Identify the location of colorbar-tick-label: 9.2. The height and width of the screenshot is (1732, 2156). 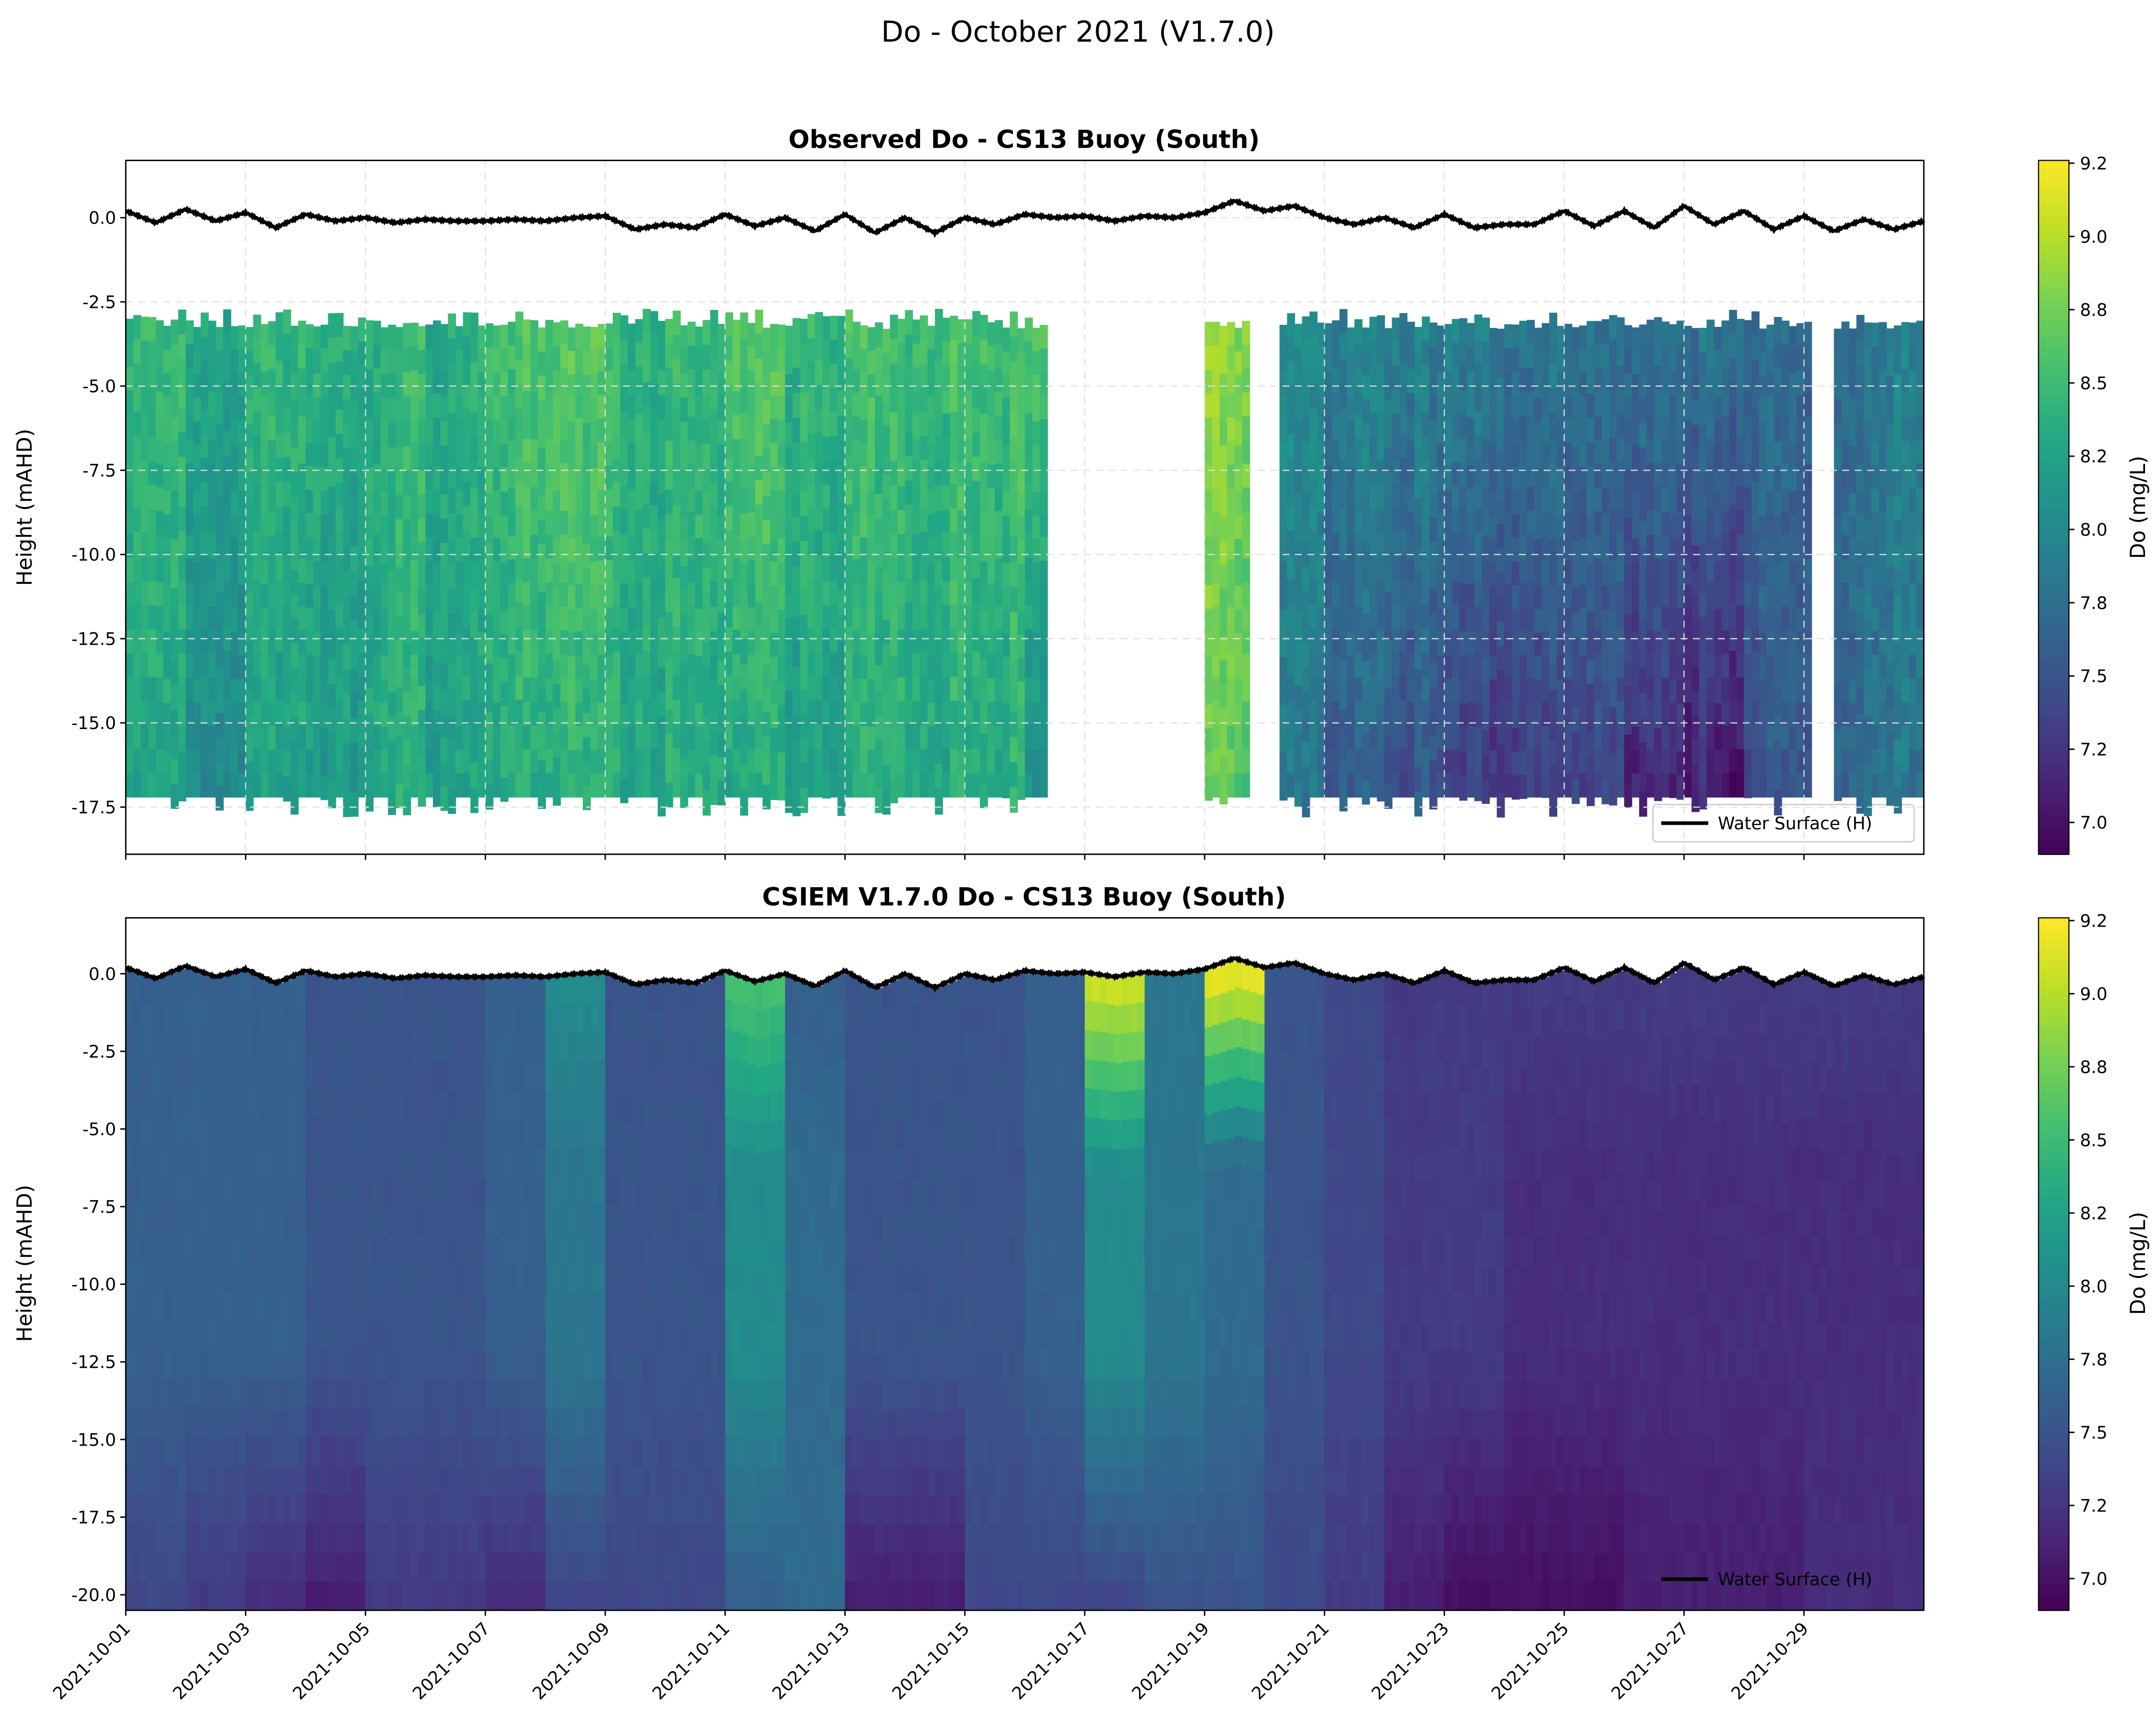
(2094, 164).